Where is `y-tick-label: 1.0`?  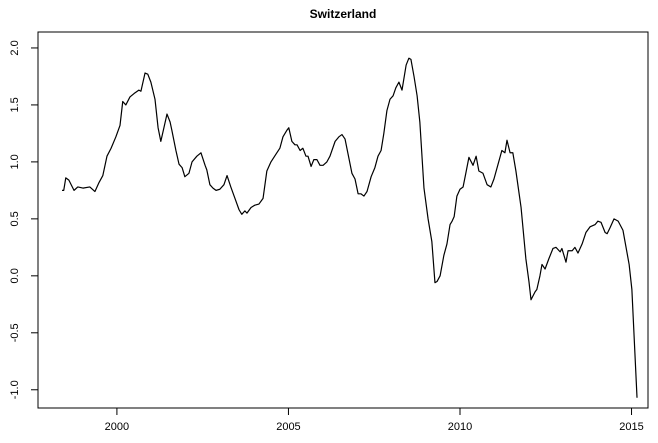
y-tick-label: 1.0 is located at coordinates (15, 161).